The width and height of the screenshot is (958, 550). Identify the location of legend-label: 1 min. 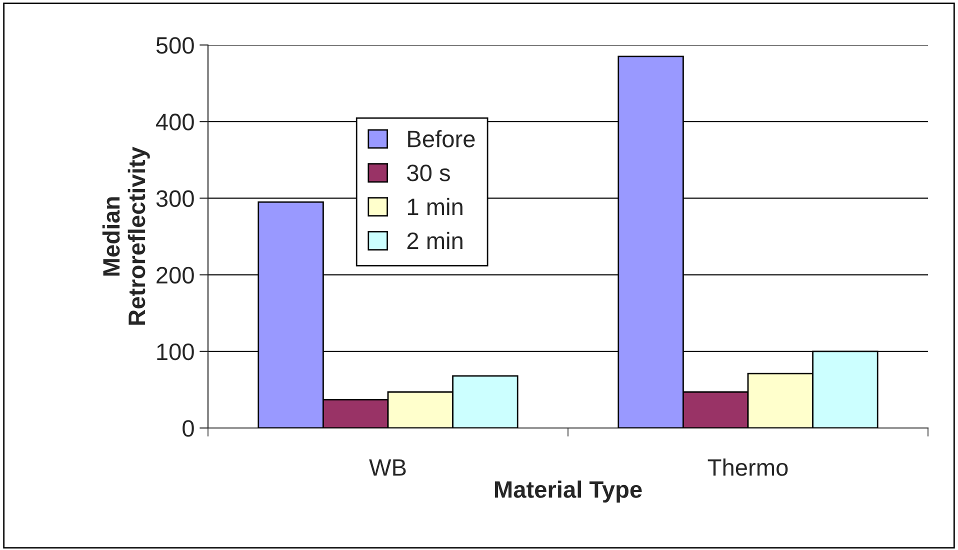
(435, 207).